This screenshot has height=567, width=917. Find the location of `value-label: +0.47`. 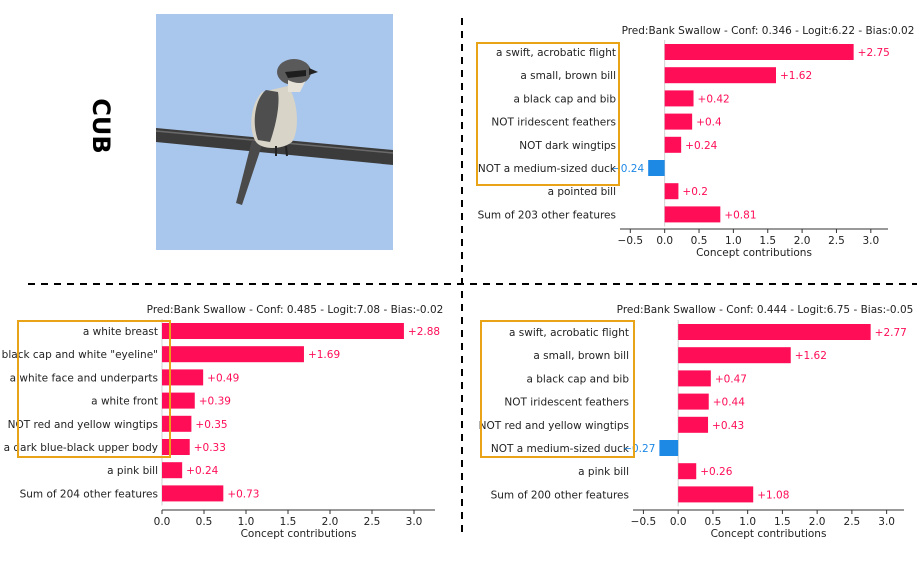

value-label: +0.47 is located at coordinates (731, 379).